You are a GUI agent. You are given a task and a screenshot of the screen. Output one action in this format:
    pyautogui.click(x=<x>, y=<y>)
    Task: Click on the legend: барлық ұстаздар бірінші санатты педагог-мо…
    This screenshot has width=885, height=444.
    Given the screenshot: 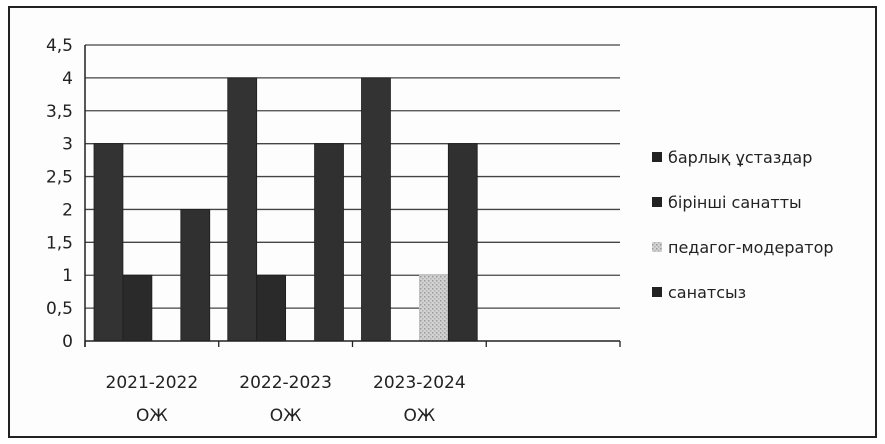 What is the action you would take?
    pyautogui.click(x=743, y=225)
    